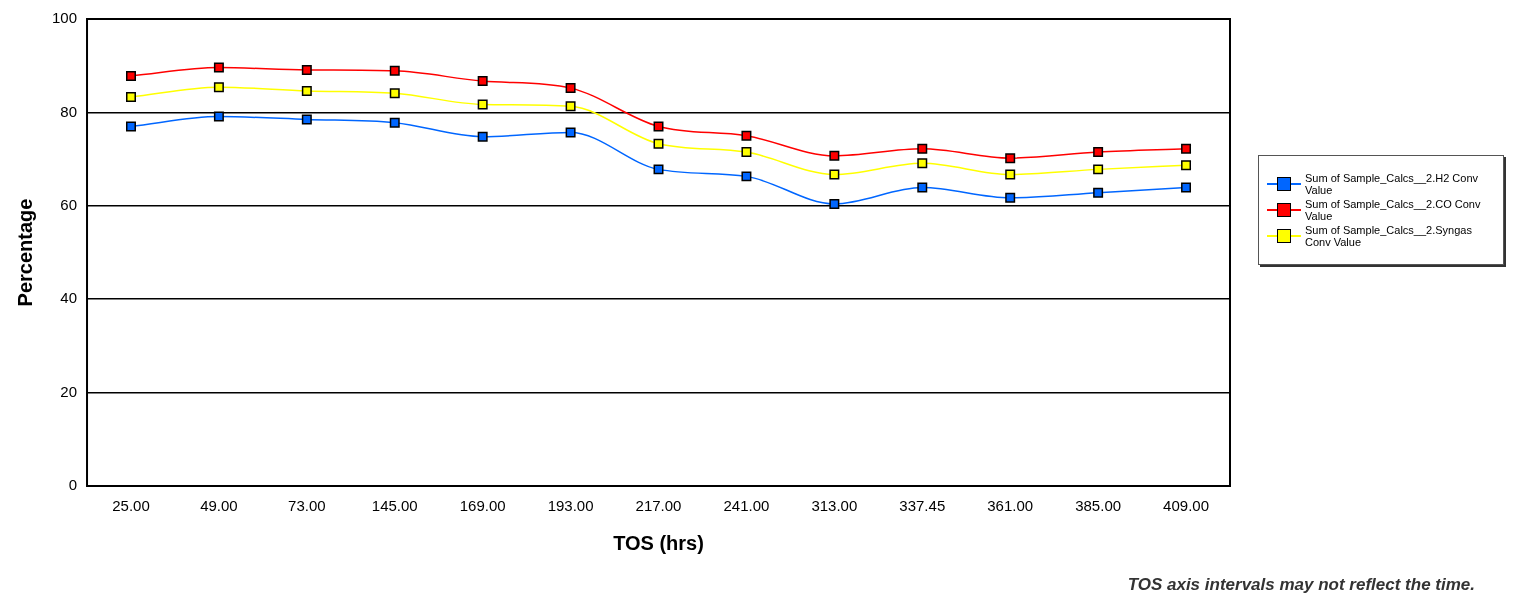  I want to click on x-axis-title: TOS (hrs), so click(658, 542).